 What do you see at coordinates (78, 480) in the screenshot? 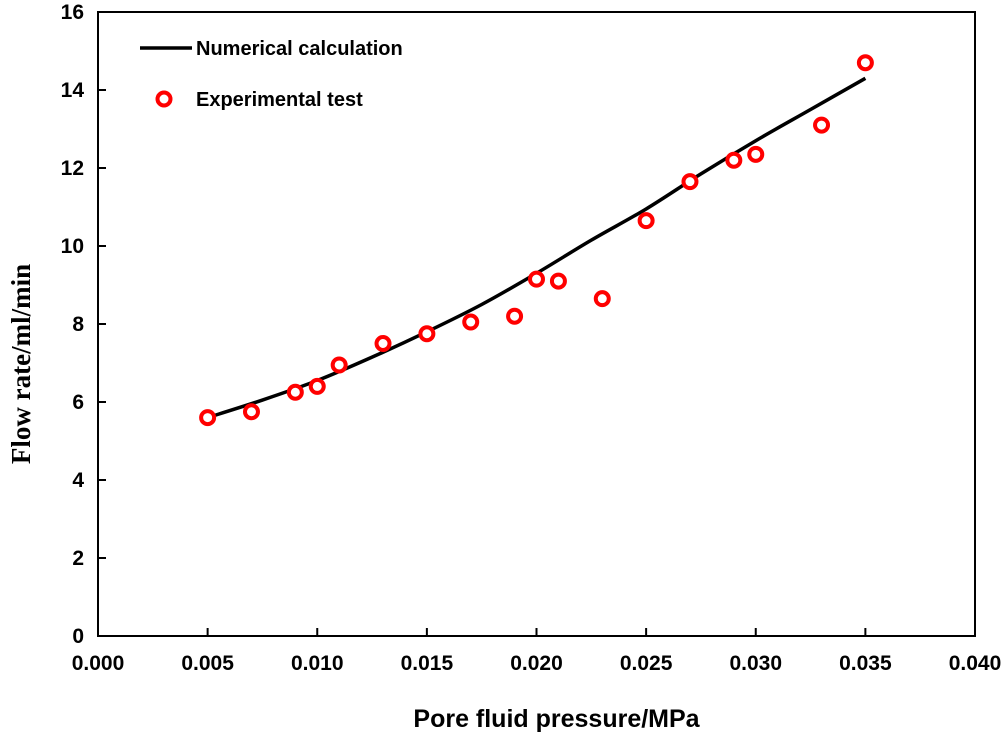
I see `y-tick-label: 4` at bounding box center [78, 480].